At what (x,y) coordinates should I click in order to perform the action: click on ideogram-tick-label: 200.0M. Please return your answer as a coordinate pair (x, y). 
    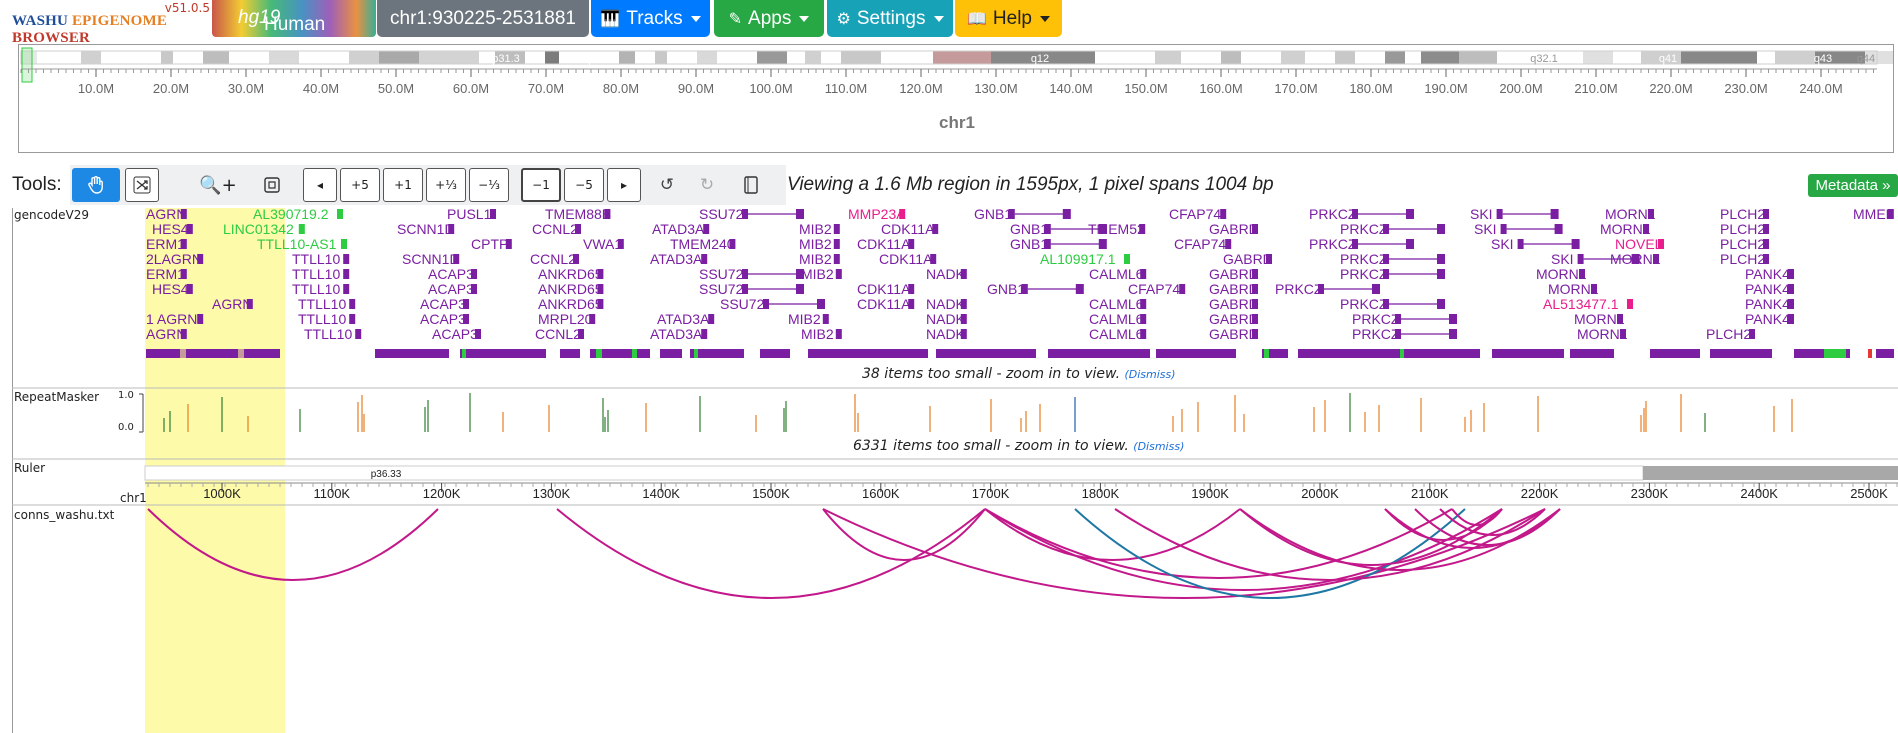
    Looking at the image, I should click on (1520, 88).